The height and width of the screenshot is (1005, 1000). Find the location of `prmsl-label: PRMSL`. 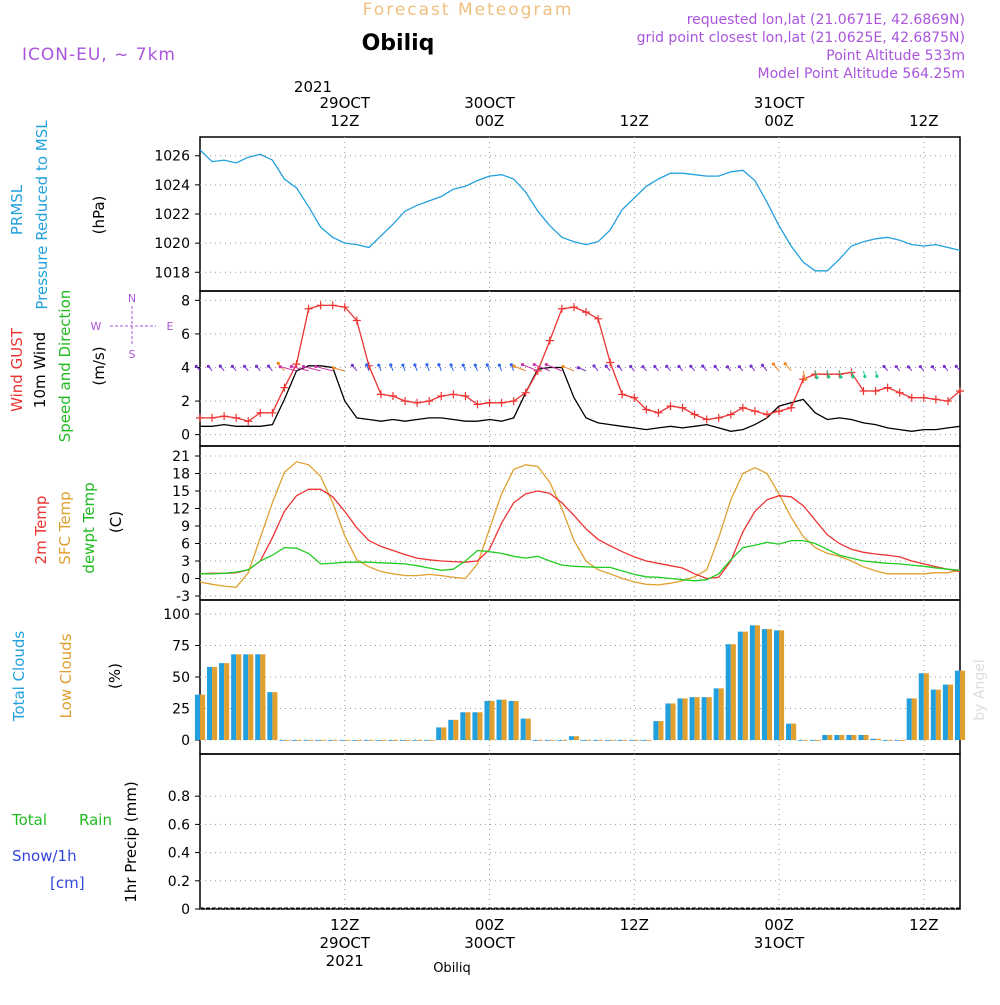

prmsl-label: PRMSL is located at coordinates (17, 209).